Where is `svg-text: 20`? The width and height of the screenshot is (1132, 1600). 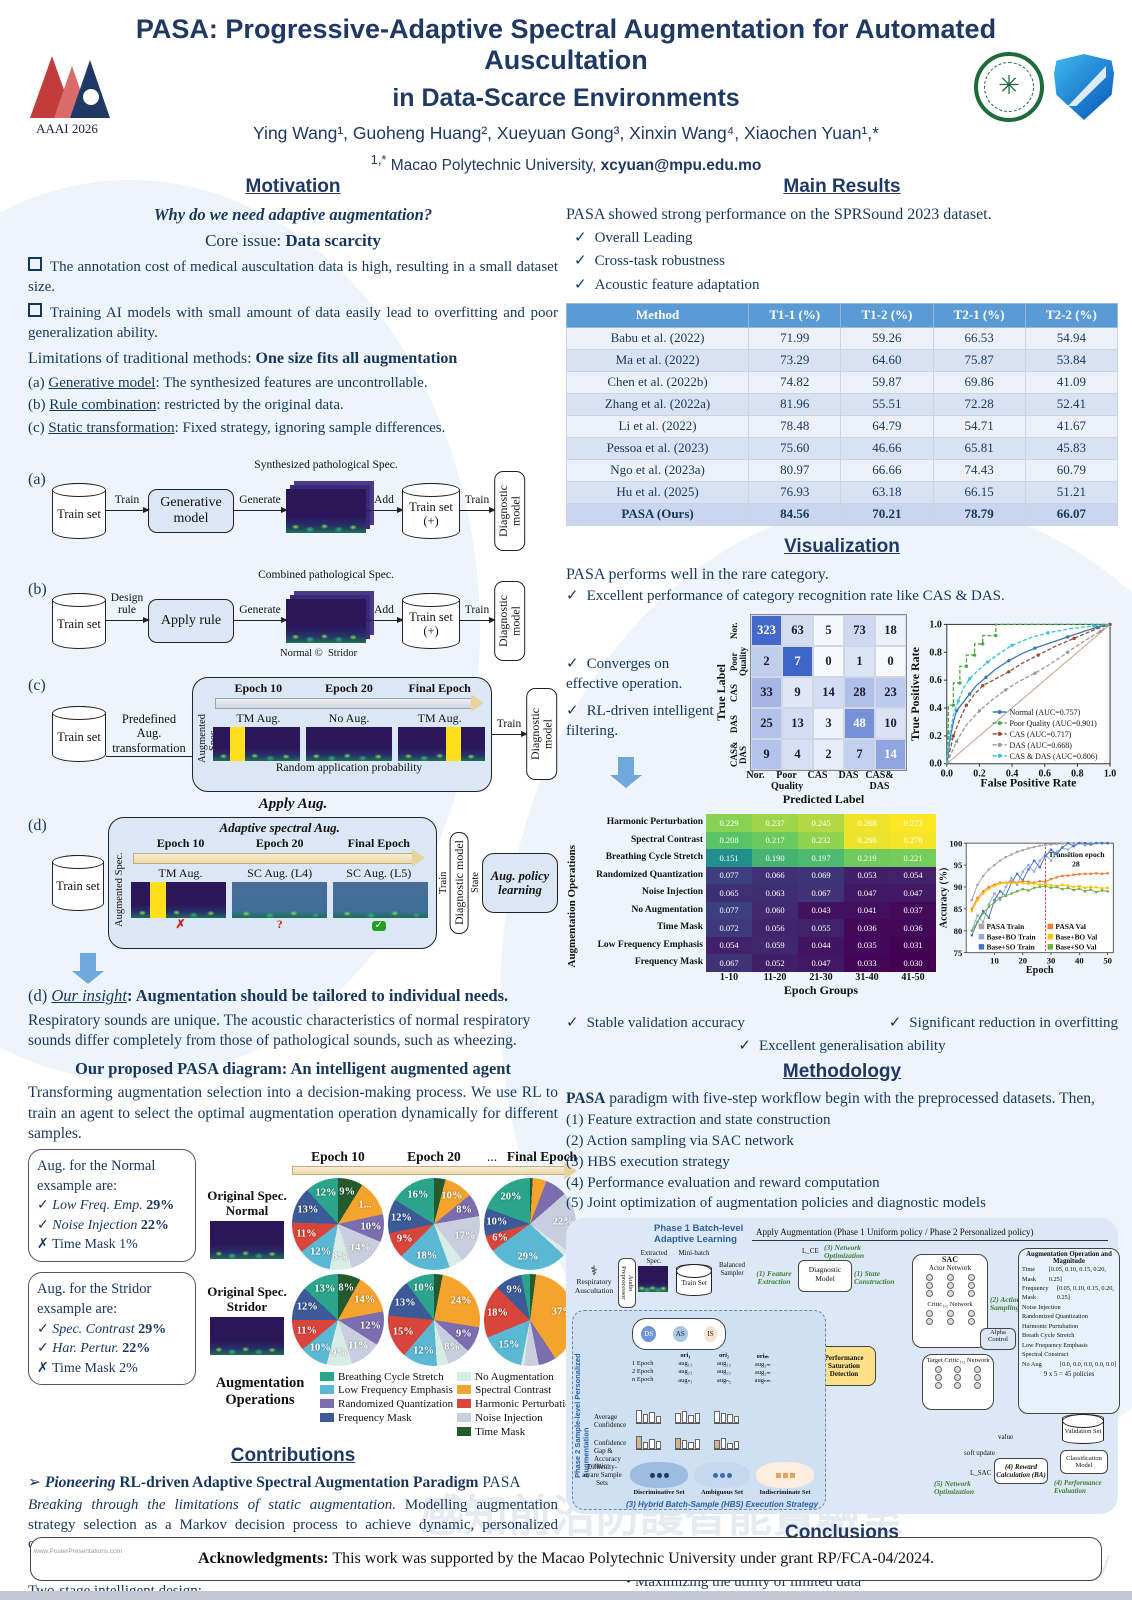 svg-text: 20 is located at coordinates (1022, 961).